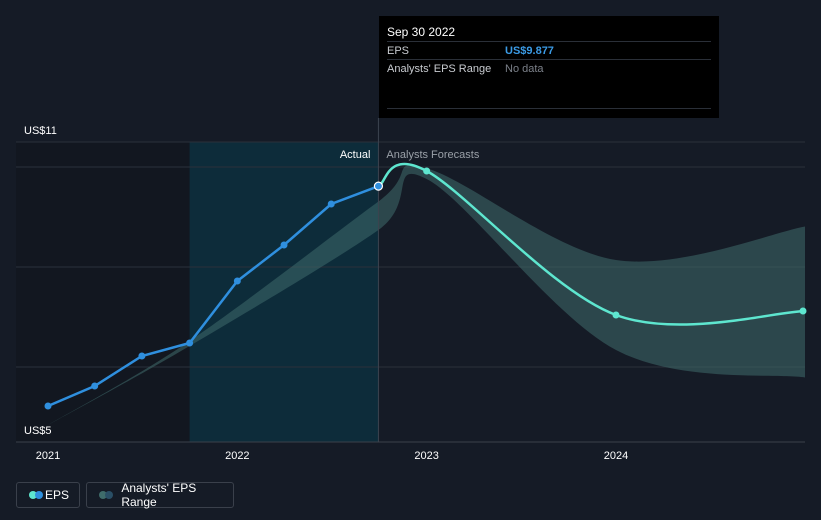 The height and width of the screenshot is (520, 821). What do you see at coordinates (284, 292) in the screenshot?
I see `highlight-band` at bounding box center [284, 292].